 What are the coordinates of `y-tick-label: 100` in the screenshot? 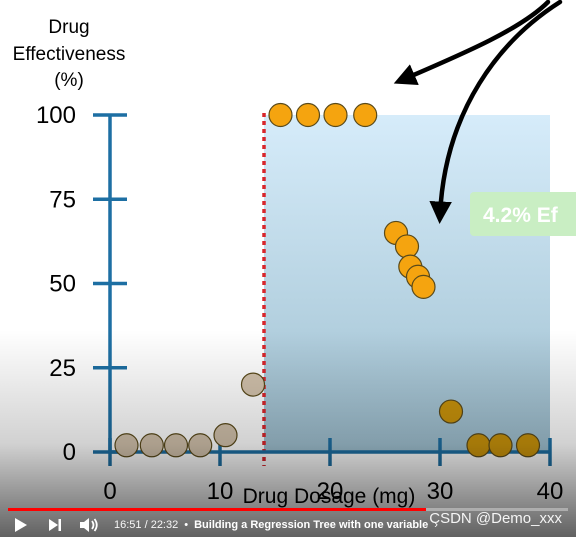 It's located at (56, 115).